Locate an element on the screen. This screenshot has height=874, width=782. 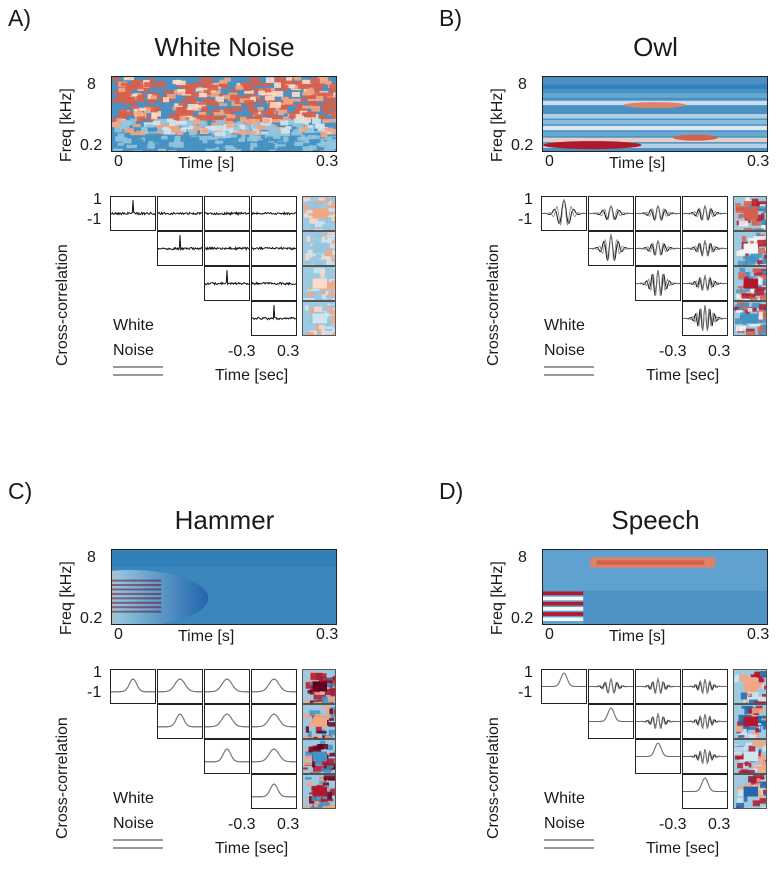
spectrogram-harmonic is located at coordinates (592, 145).